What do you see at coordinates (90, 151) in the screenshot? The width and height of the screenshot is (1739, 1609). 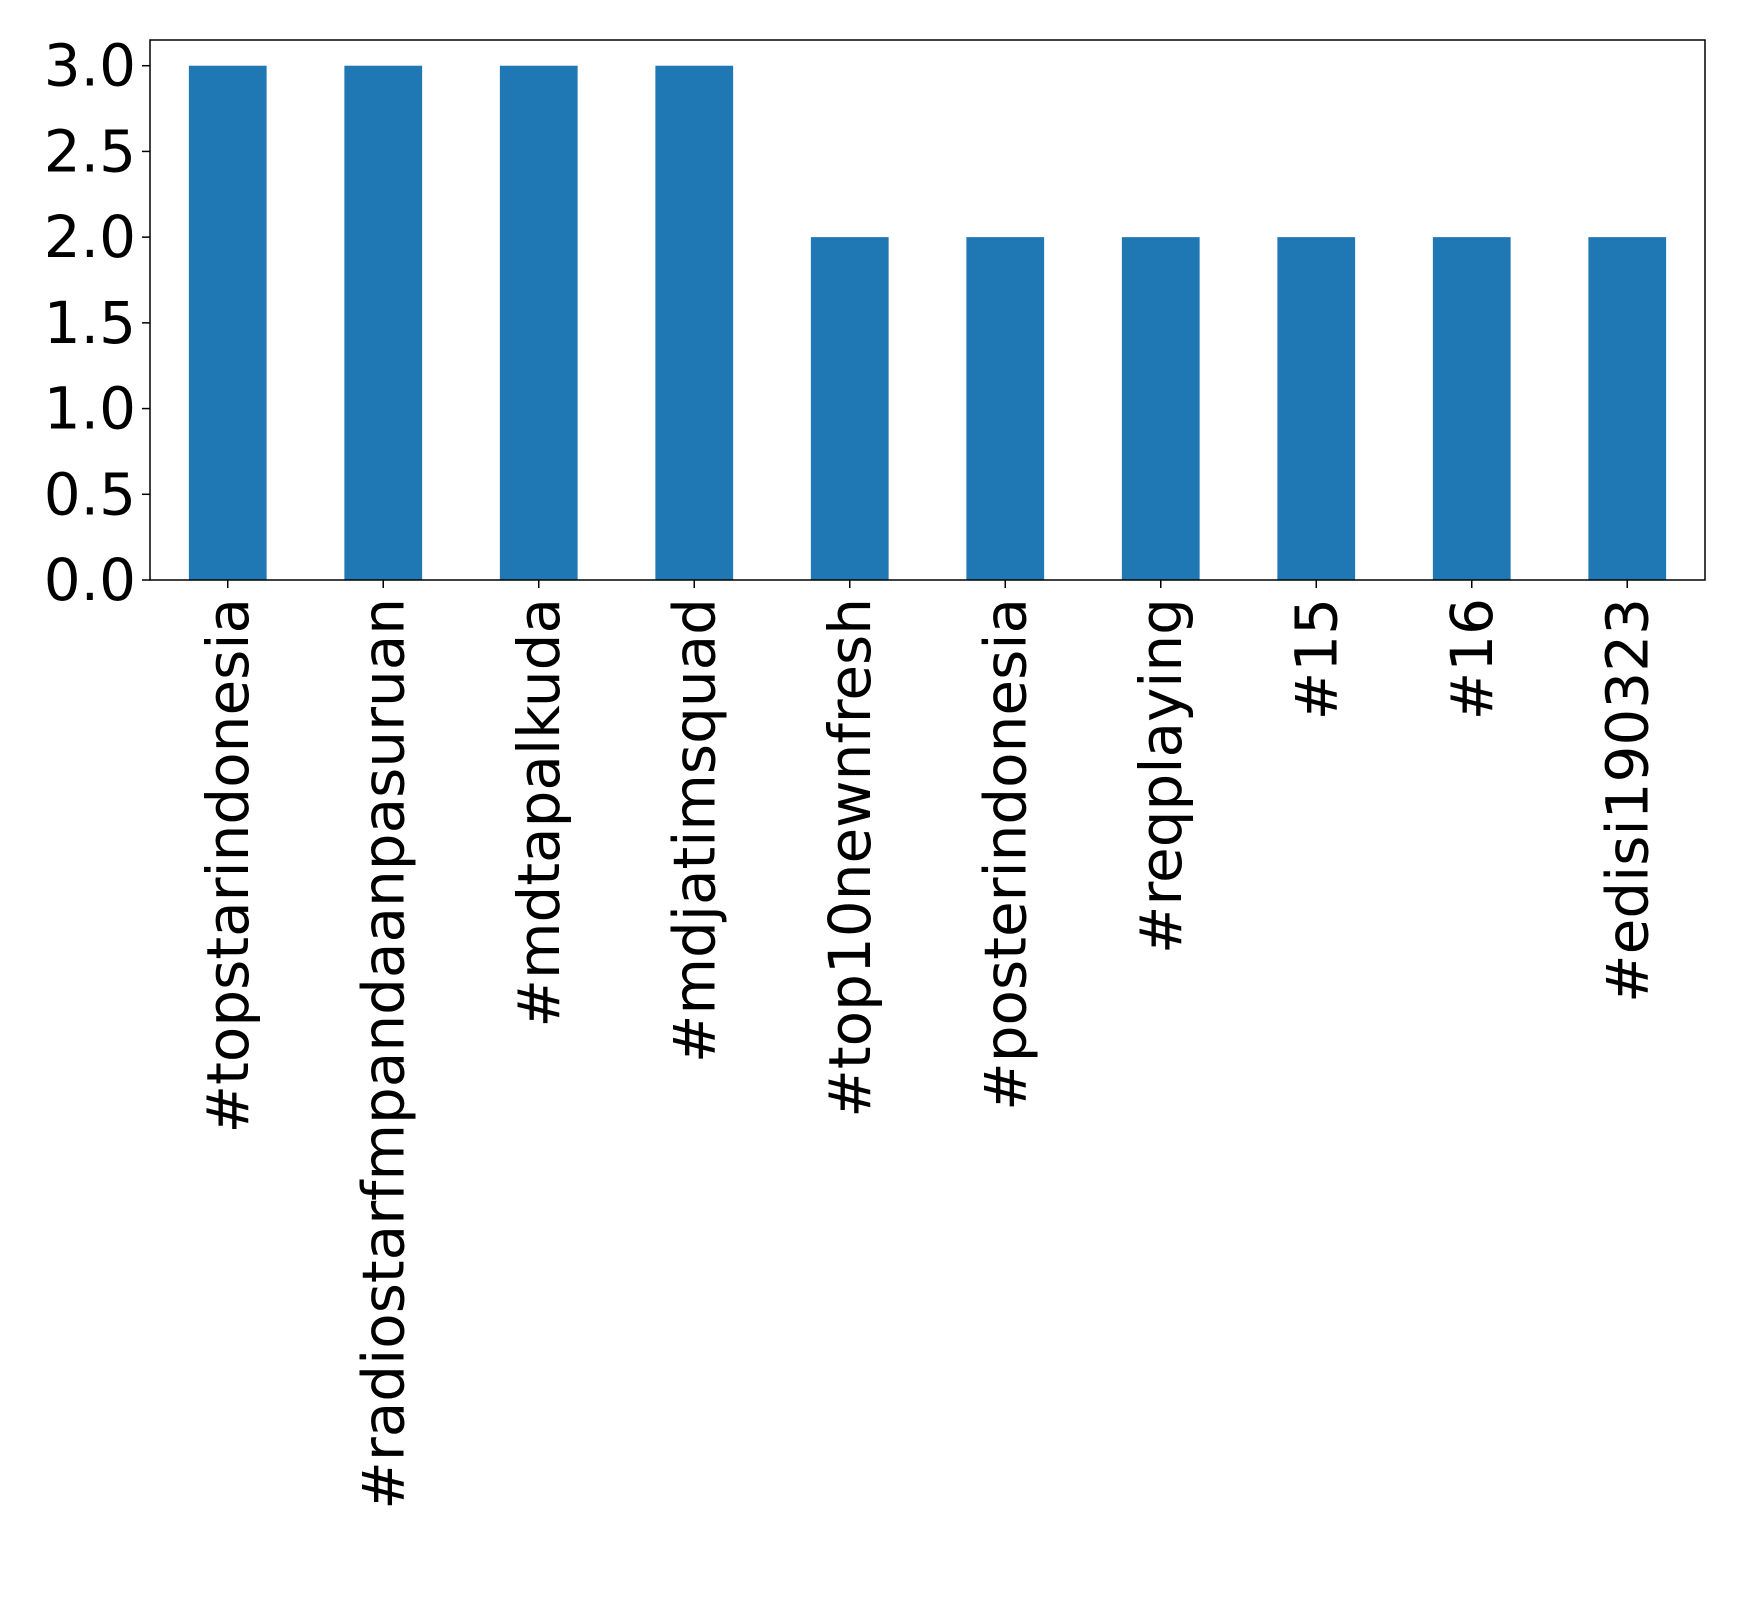 I see `y-tick-label-5: 2.5` at bounding box center [90, 151].